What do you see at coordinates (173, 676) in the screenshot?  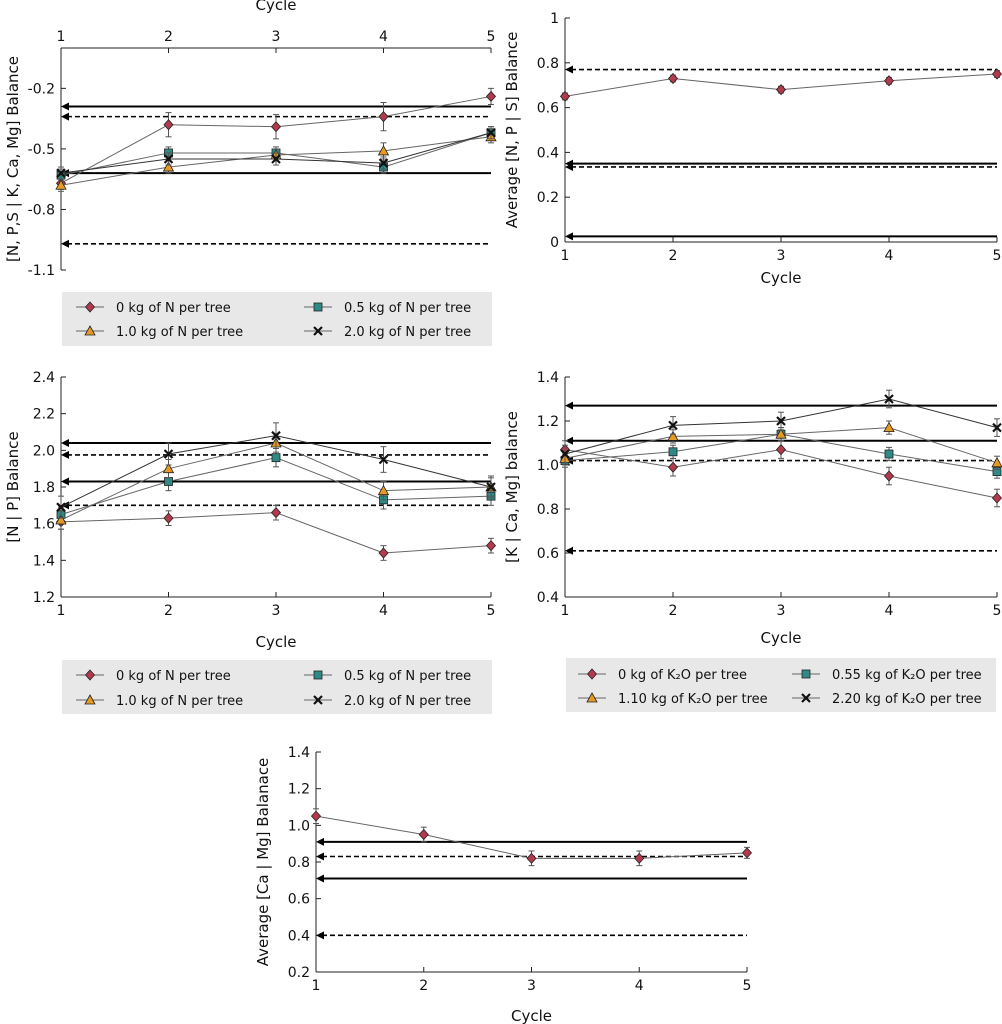 I see `legend-label: 0 kg of N per tree` at bounding box center [173, 676].